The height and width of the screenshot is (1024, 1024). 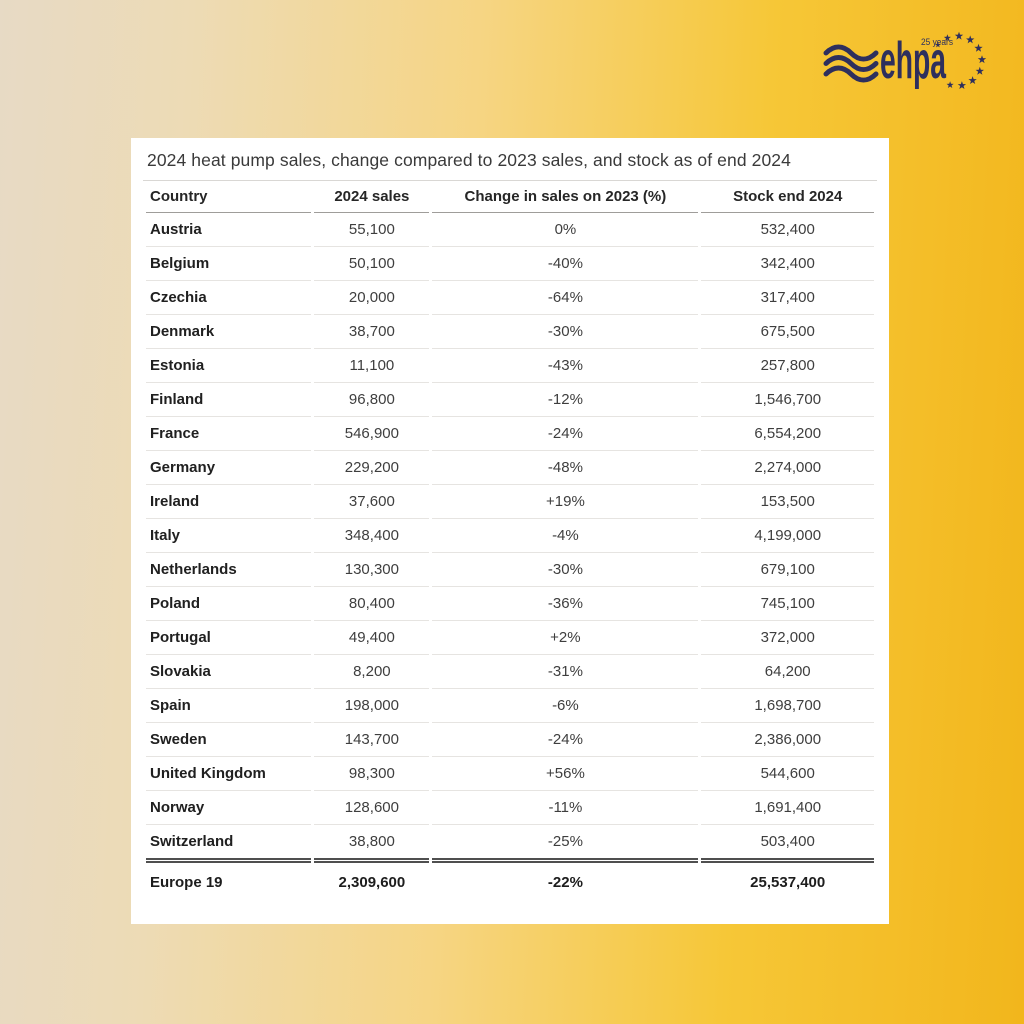 I want to click on table-row: Portugal 49,400 +2% 372,000, so click(x=510, y=638).